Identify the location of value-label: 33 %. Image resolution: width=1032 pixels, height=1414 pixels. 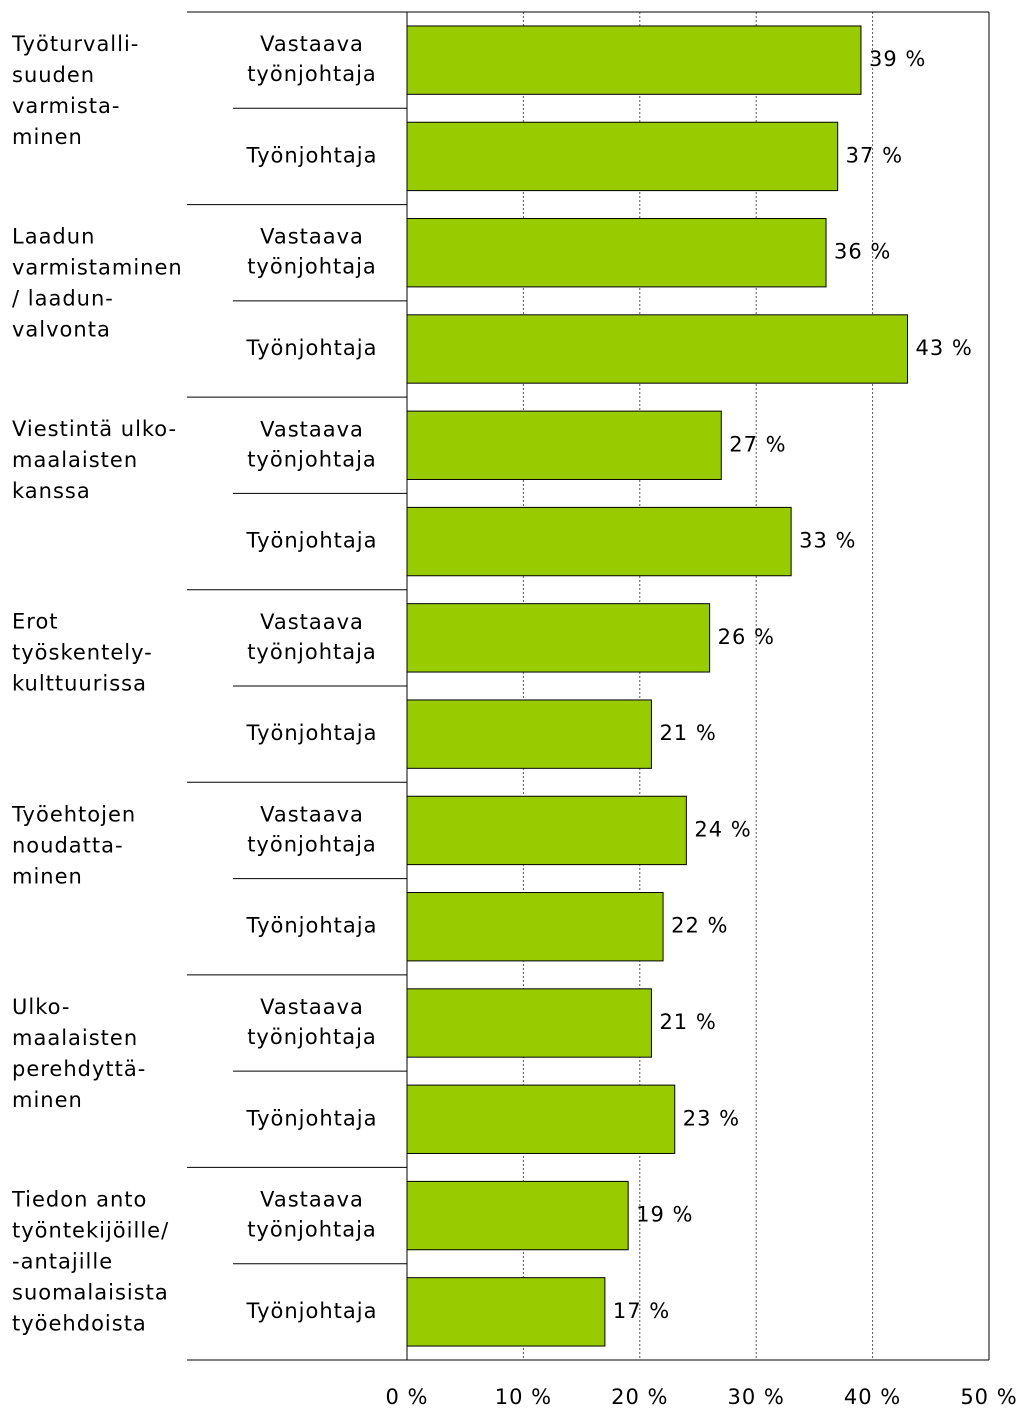
(827, 541).